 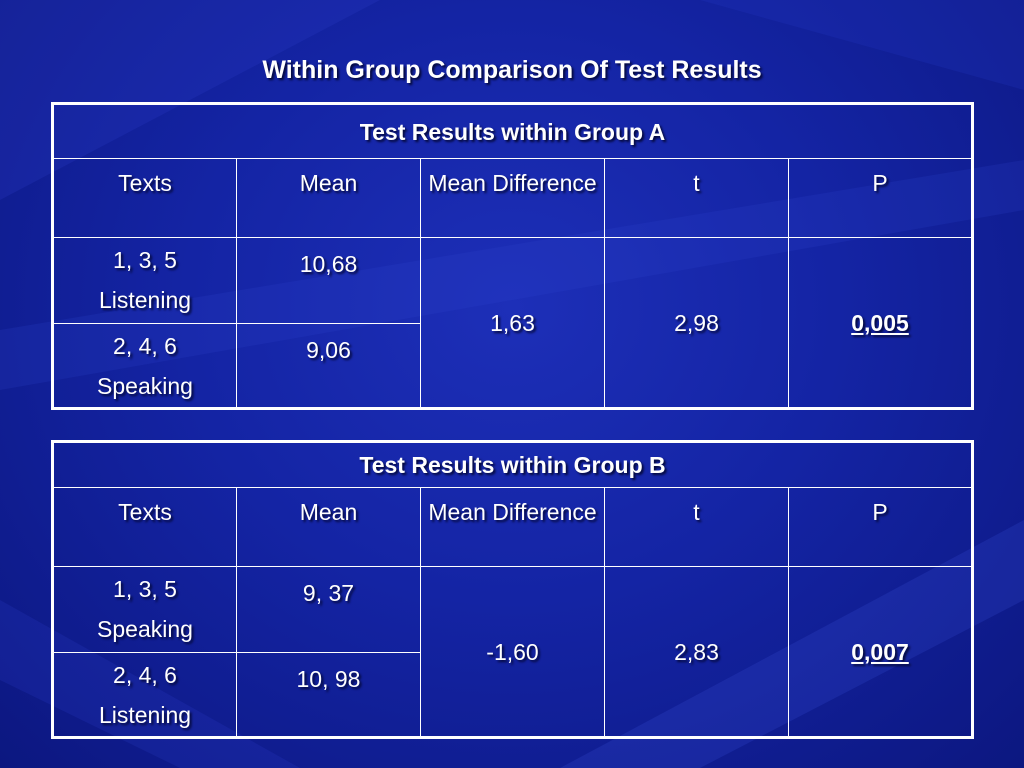 I want to click on group-a-heading: Test Results within Group A, so click(x=512, y=131).